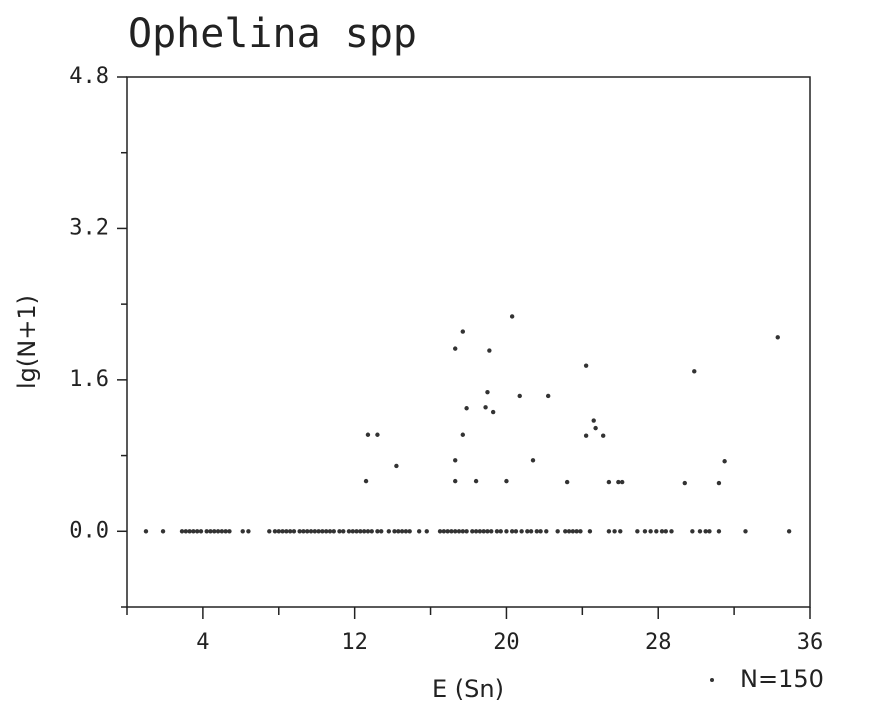 This screenshot has width=870, height=706. Describe the element at coordinates (658, 642) in the screenshot. I see `x-tick-label: 28` at that location.